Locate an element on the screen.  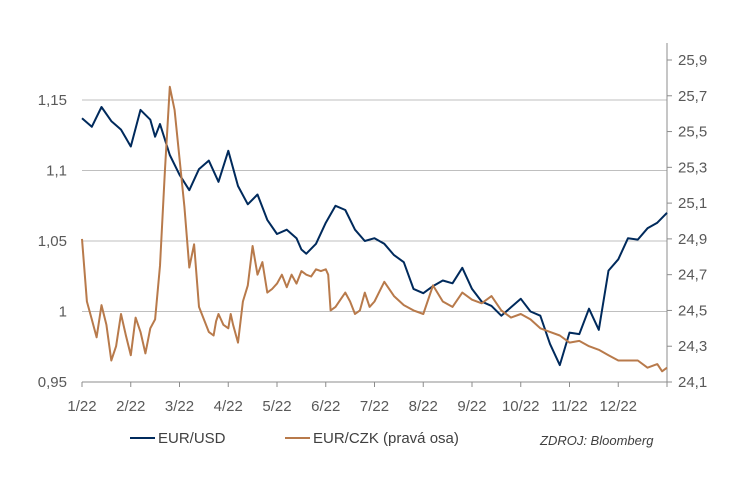
left-tick-label: 1,15 is located at coordinates (52, 100).